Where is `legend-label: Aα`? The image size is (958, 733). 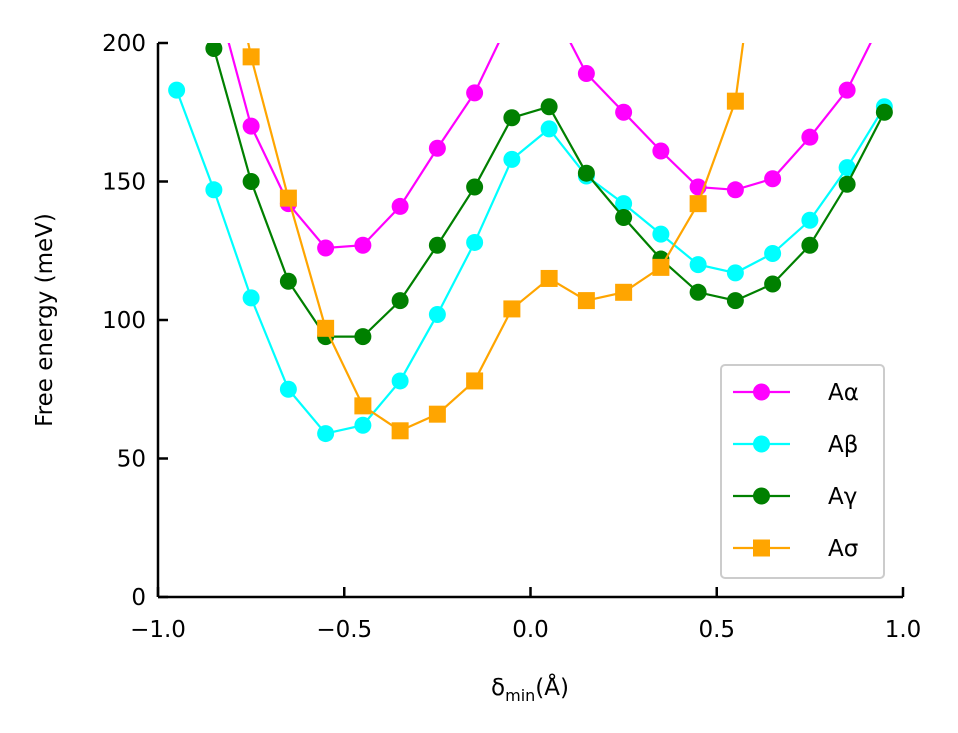 legend-label: Aα is located at coordinates (843, 393).